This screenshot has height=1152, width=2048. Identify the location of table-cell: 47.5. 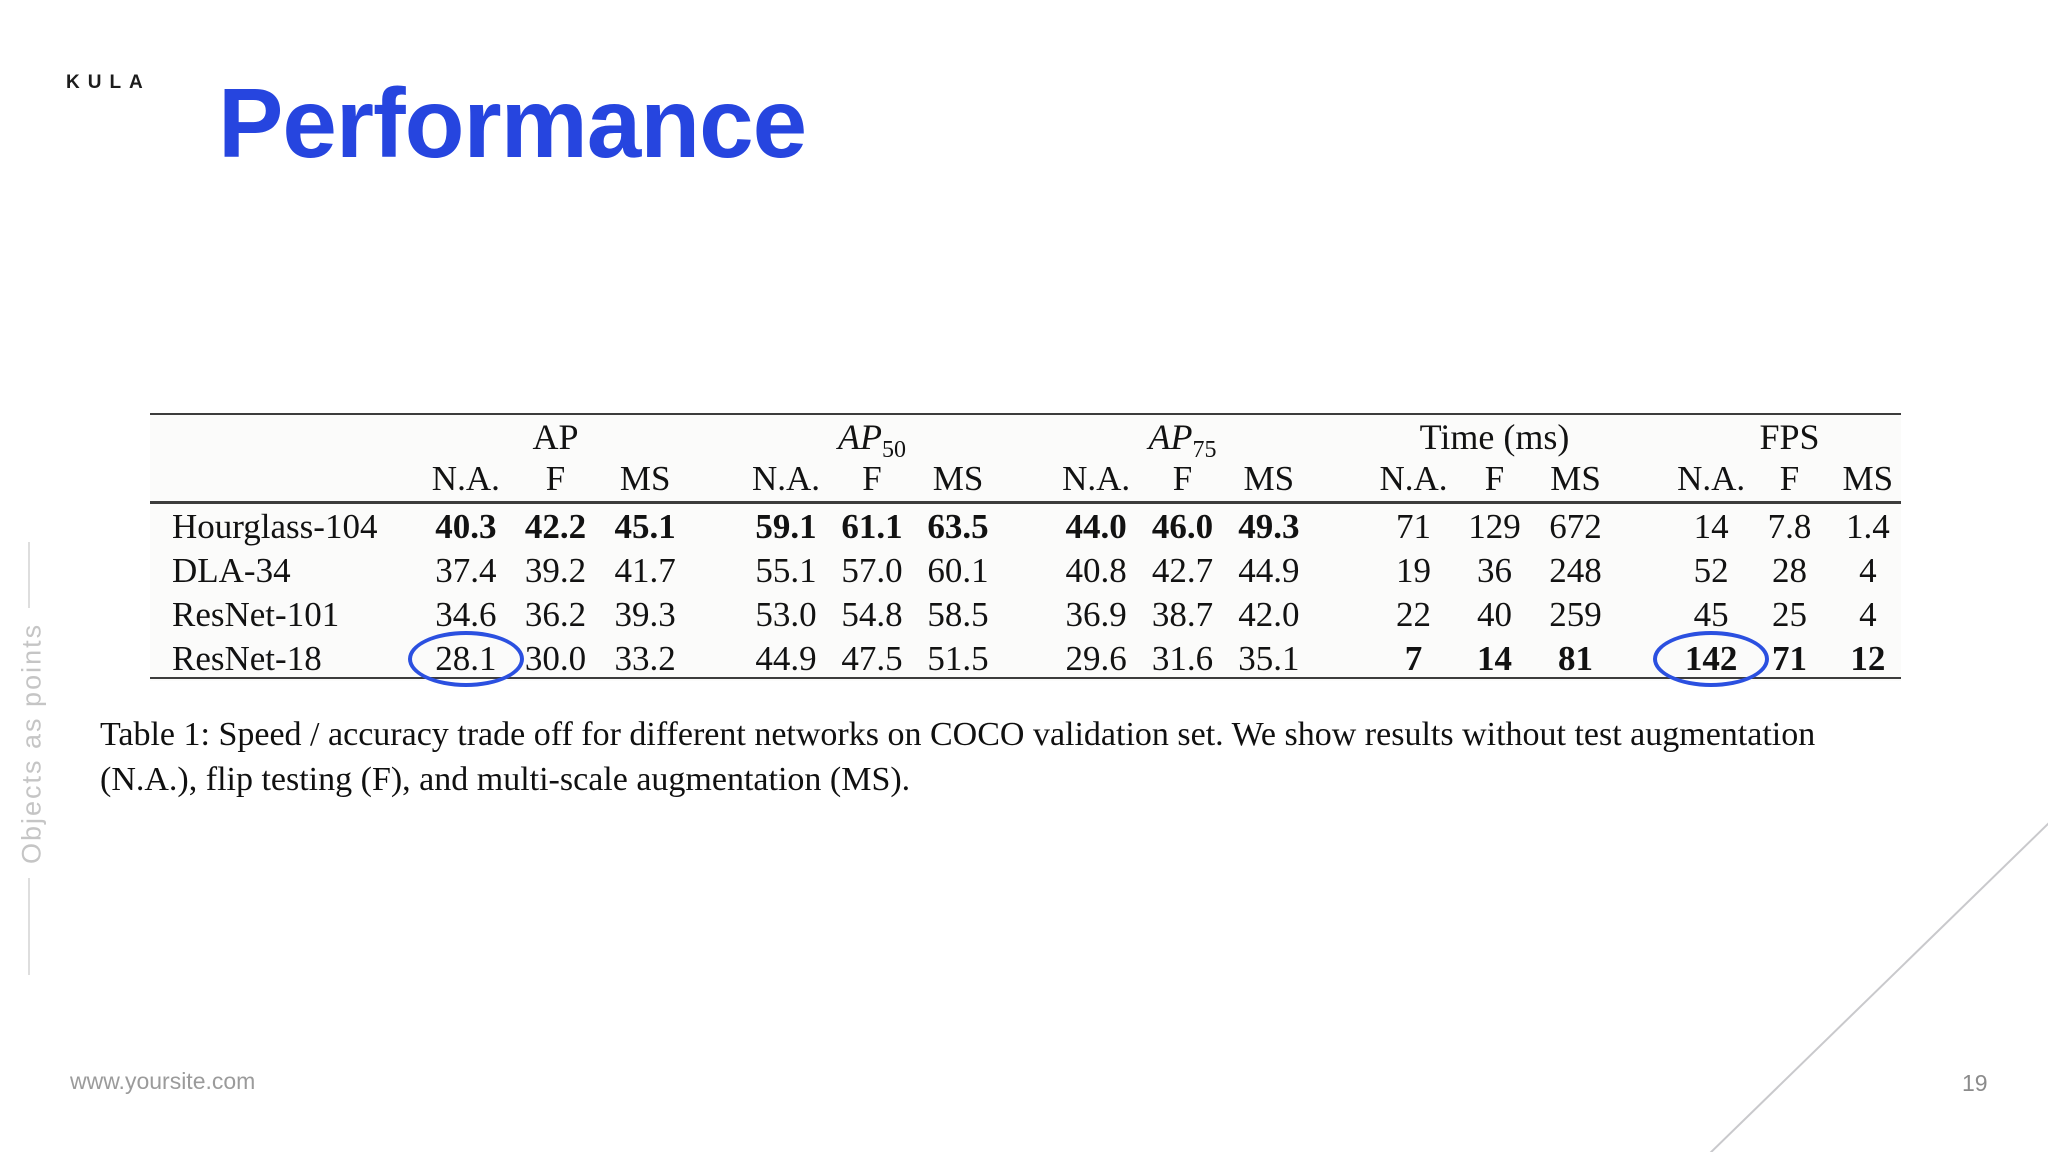
(872, 658).